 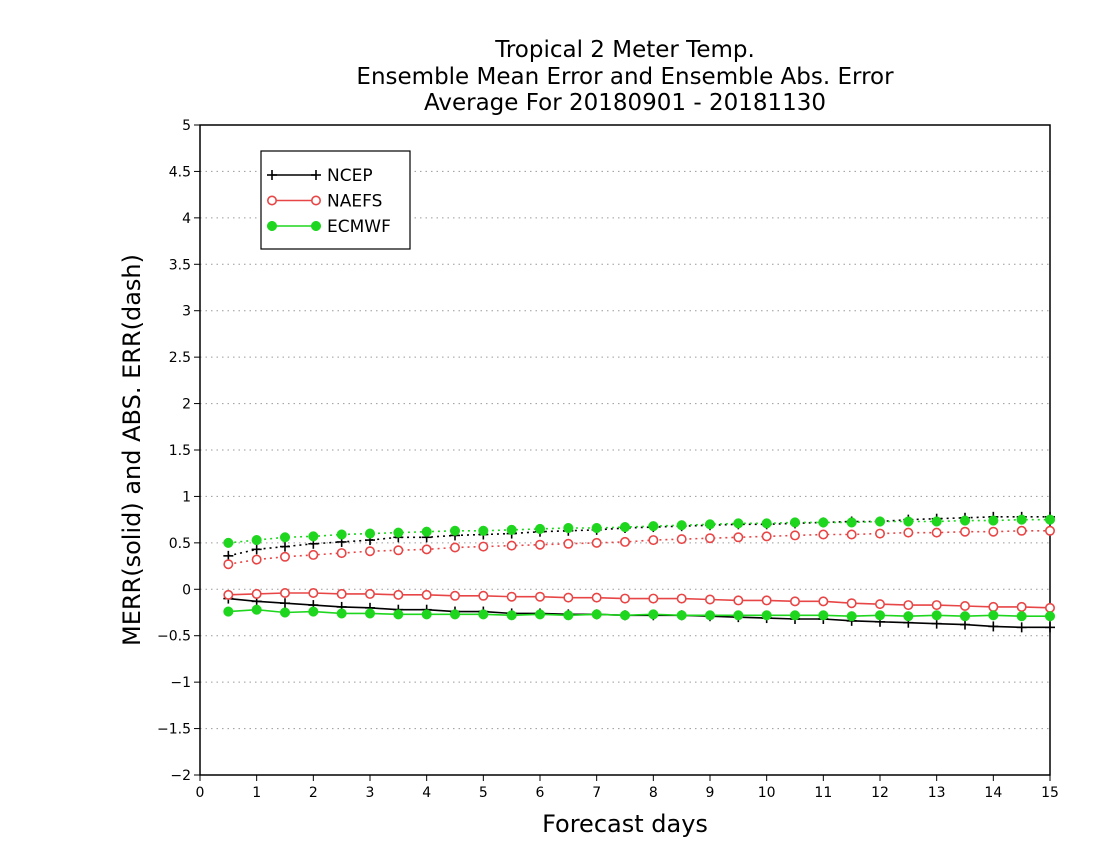 What do you see at coordinates (186, 312) in the screenshot?
I see `y-tick-label: 3` at bounding box center [186, 312].